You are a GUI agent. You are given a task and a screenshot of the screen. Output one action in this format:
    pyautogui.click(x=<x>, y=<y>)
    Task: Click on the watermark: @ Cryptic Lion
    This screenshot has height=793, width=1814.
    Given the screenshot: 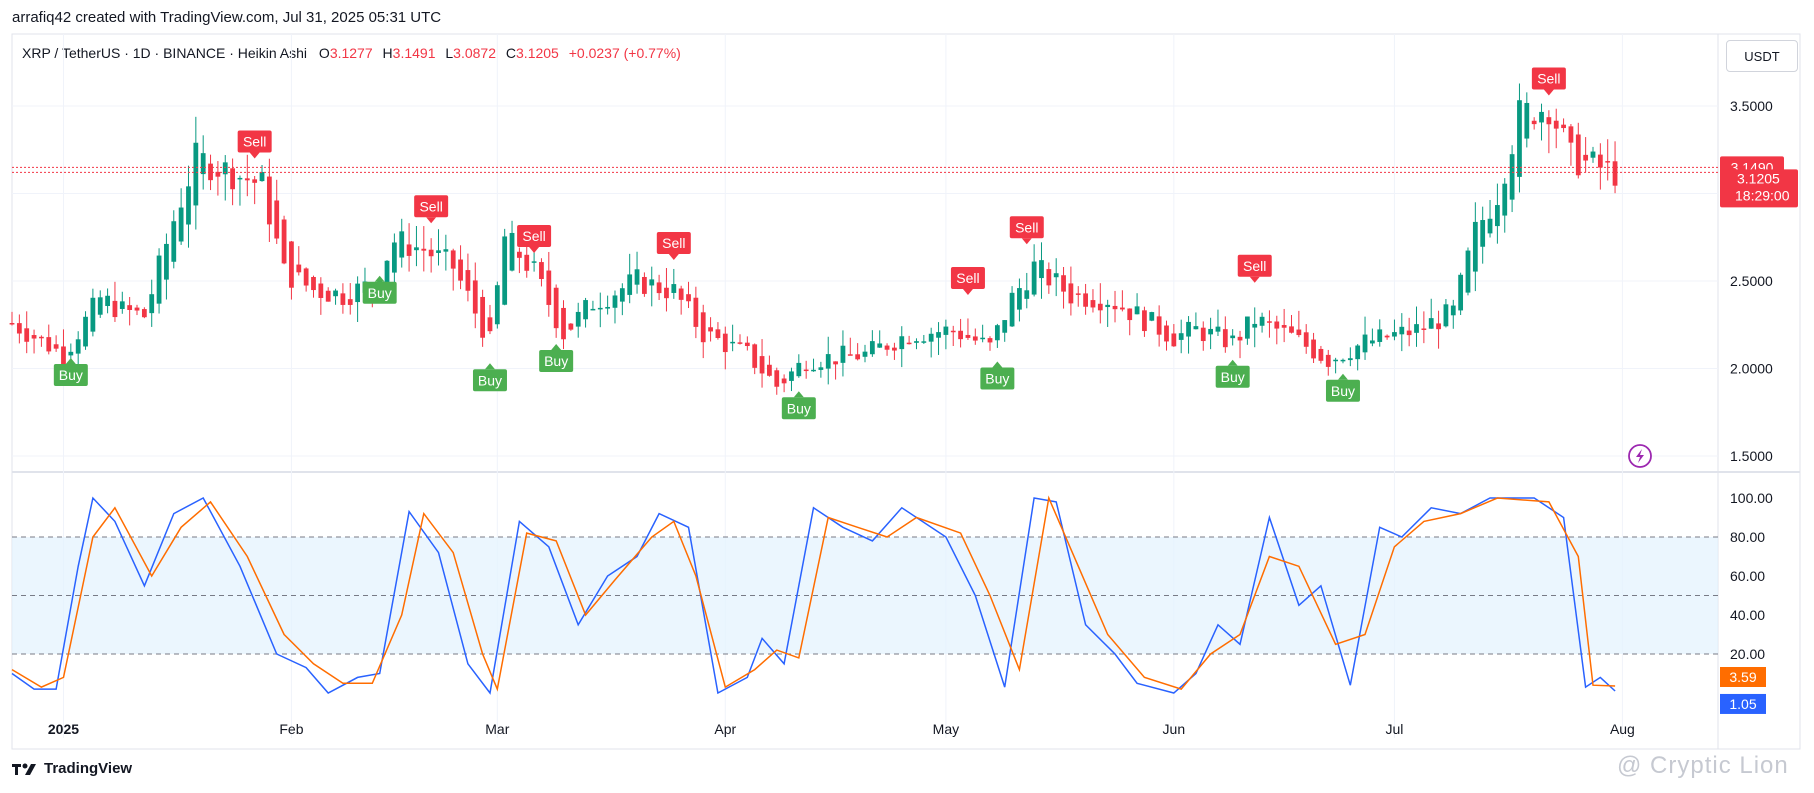 What is the action you would take?
    pyautogui.click(x=1703, y=765)
    